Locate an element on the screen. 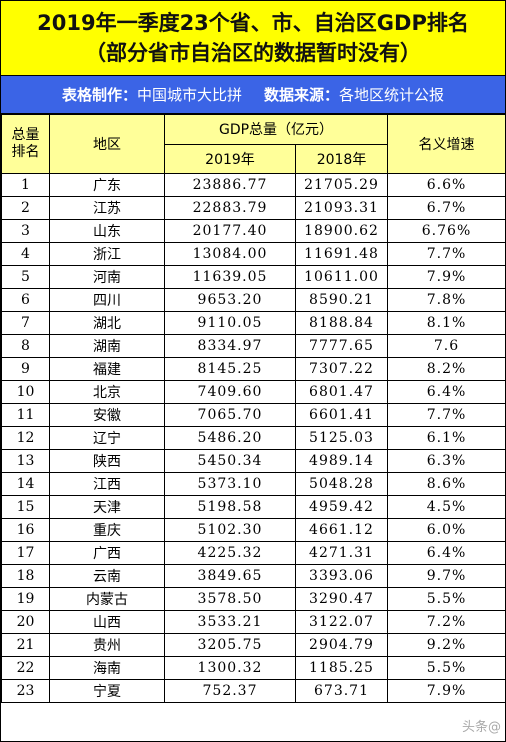  region-cell: 湖南 is located at coordinates (107, 346).